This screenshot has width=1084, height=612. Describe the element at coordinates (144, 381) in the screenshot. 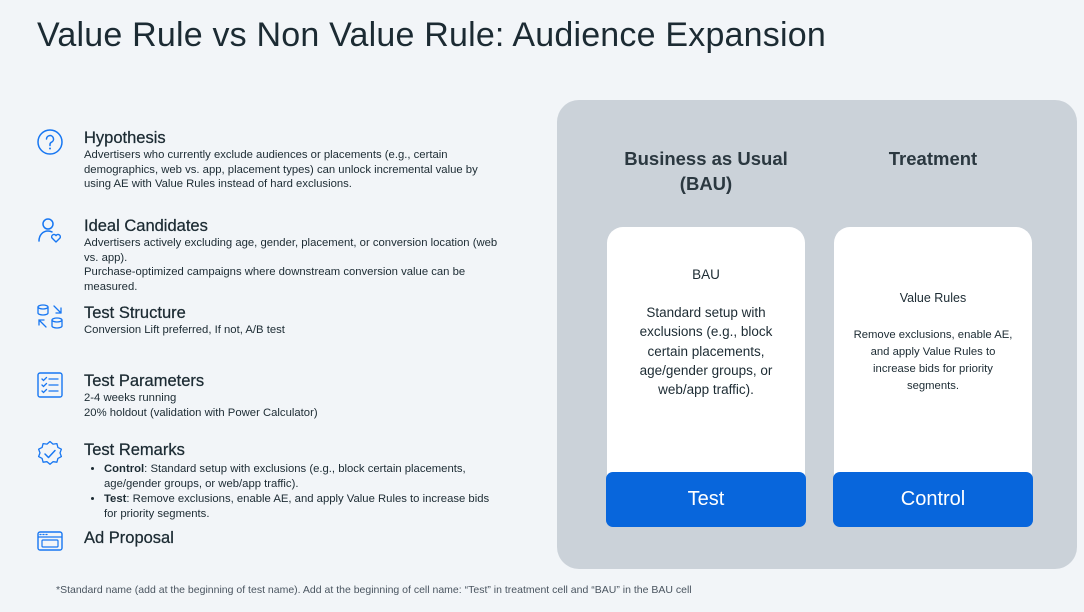

I see `test-parameters-heading: Test Parameters` at that location.